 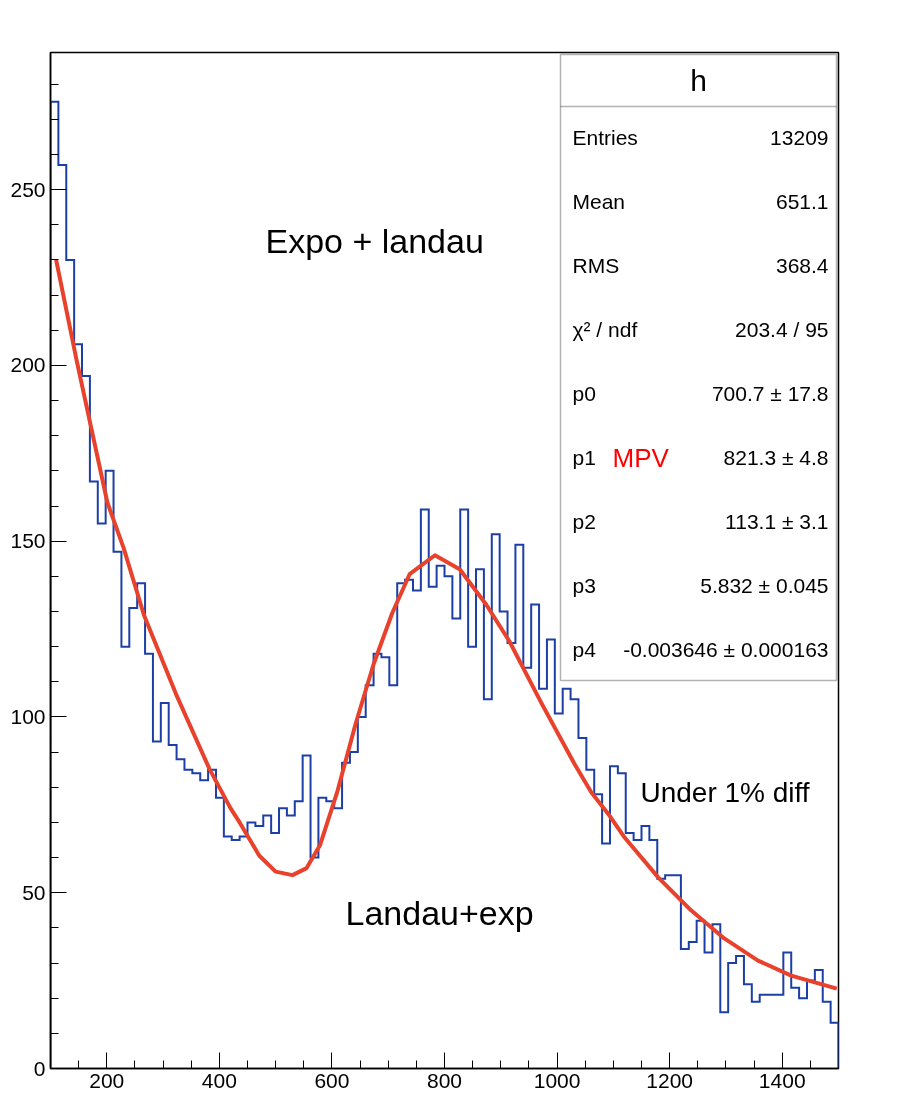 What do you see at coordinates (39, 1068) in the screenshot?
I see `y-tick-label: 0` at bounding box center [39, 1068].